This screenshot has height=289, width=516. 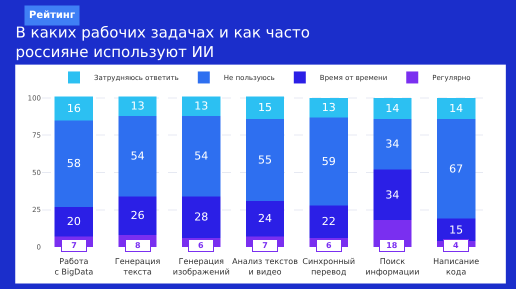 I want to click on data-label: 26, so click(x=137, y=215).